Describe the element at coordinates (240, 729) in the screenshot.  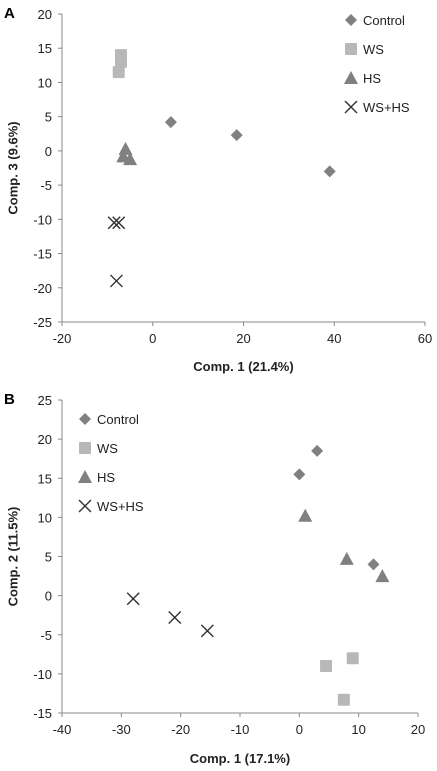
I see `x-tick-label: -10` at that location.